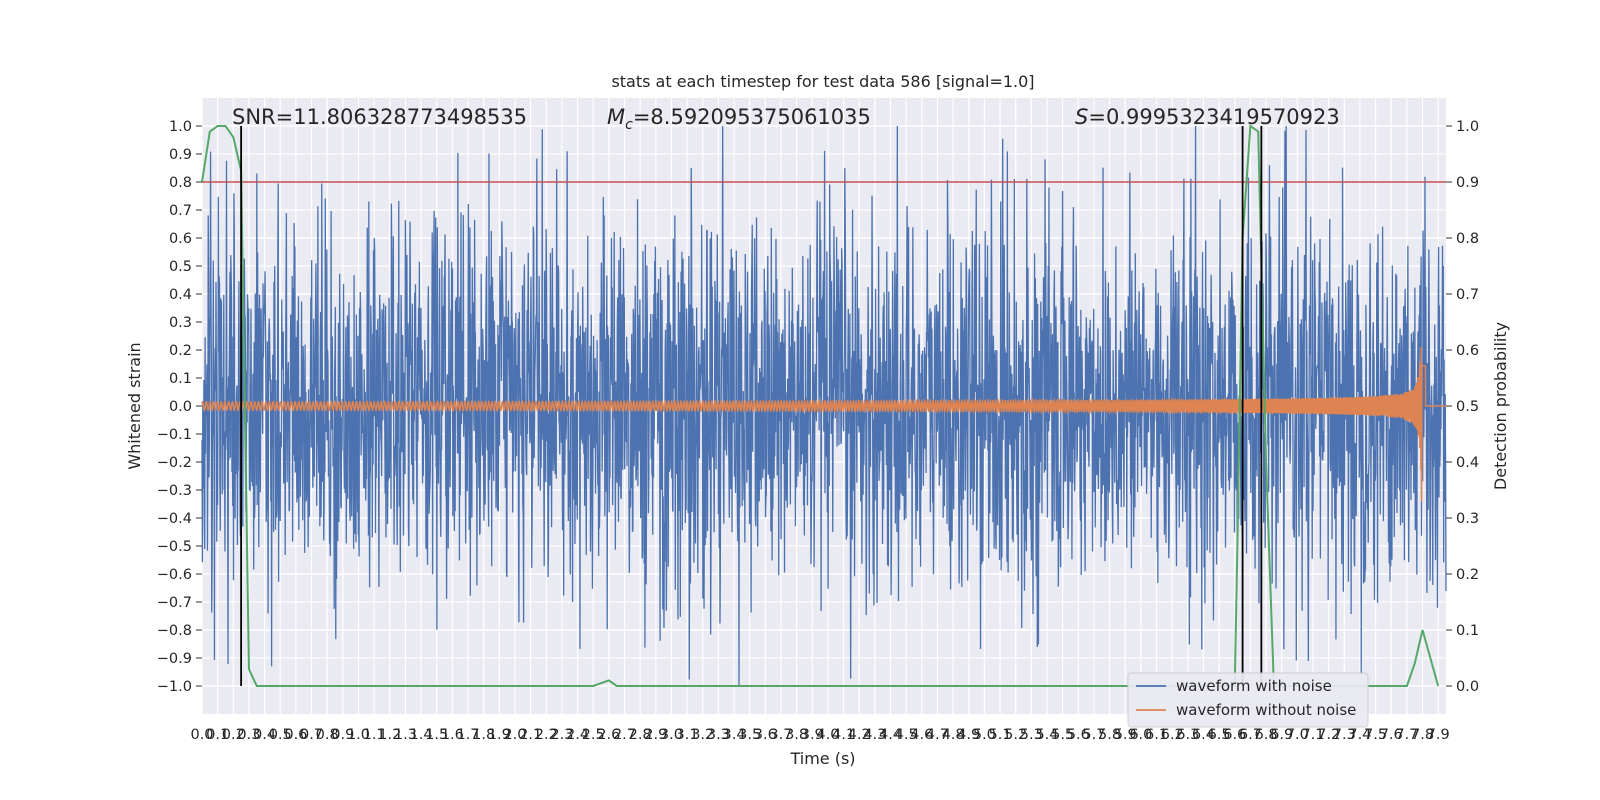 Image resolution: width=1600 pixels, height=800 pixels. Describe the element at coordinates (174, 603) in the screenshot. I see `y-tick-label-3: −0.7` at that location.